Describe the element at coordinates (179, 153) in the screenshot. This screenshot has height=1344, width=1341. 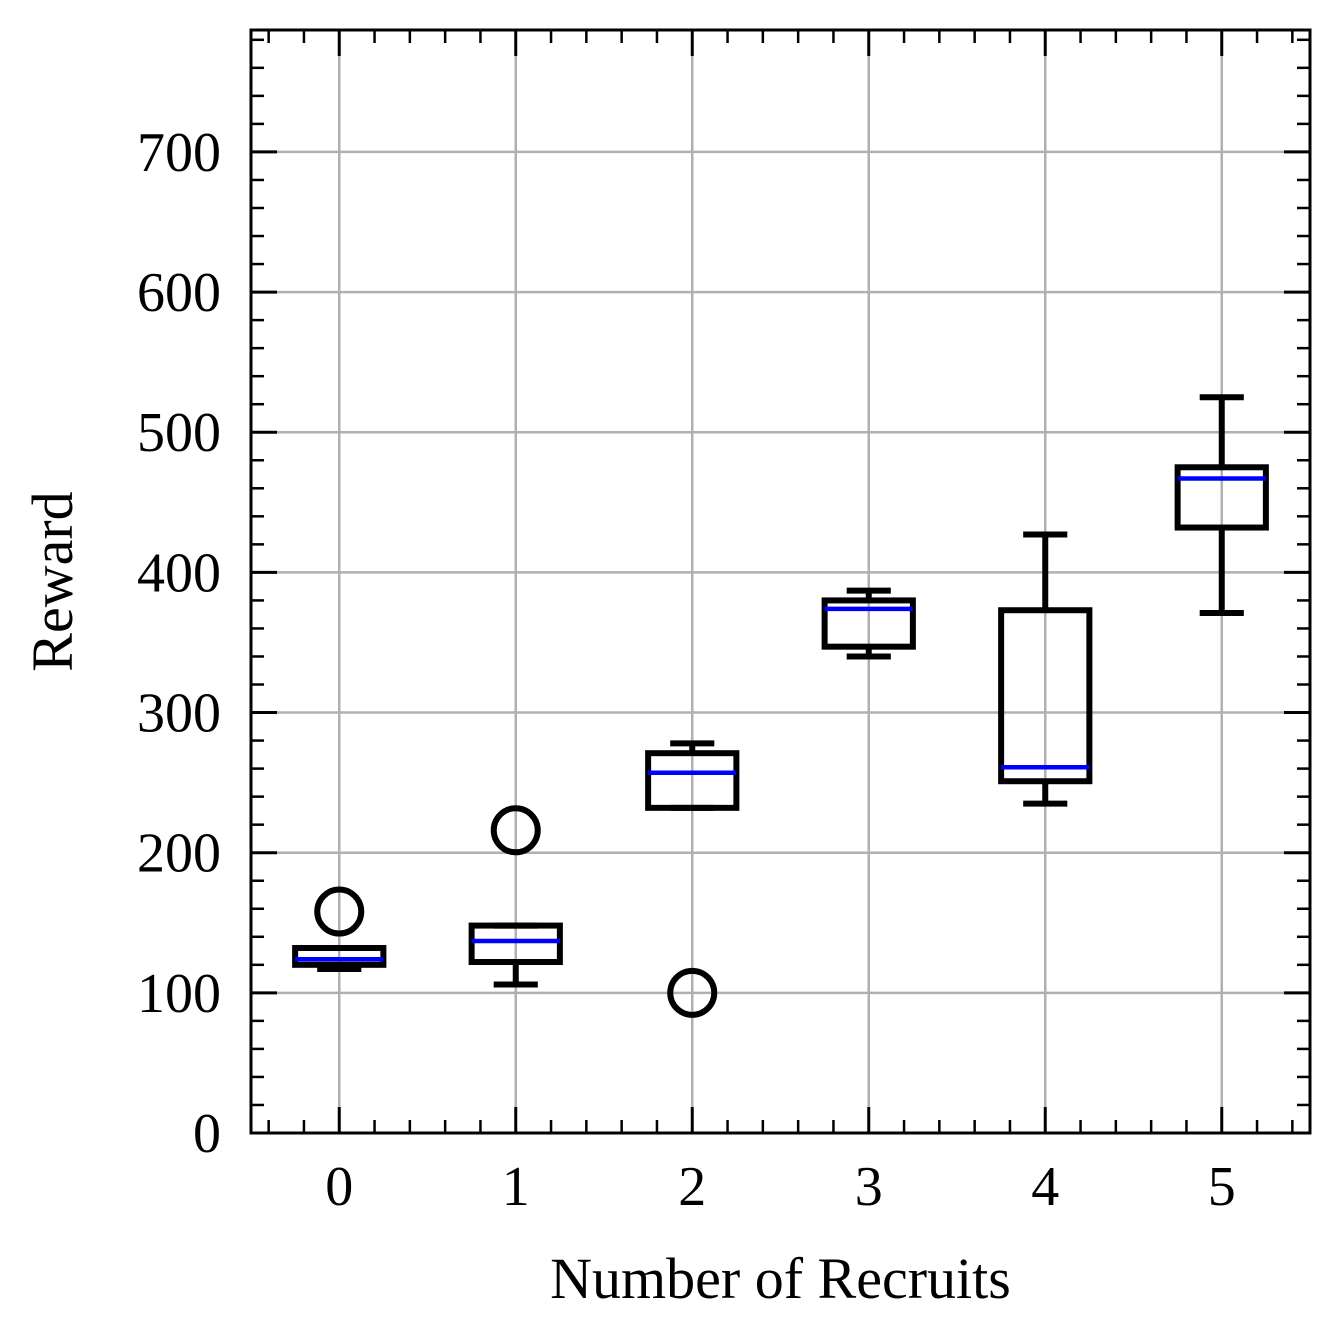
I see `y-tick-label: 700` at that location.